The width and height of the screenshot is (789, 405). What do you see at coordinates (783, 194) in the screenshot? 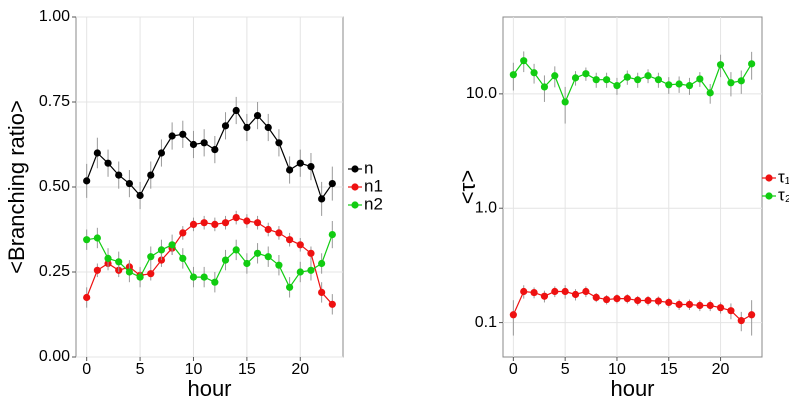
I see `legend-label: τ₂` at bounding box center [783, 194].